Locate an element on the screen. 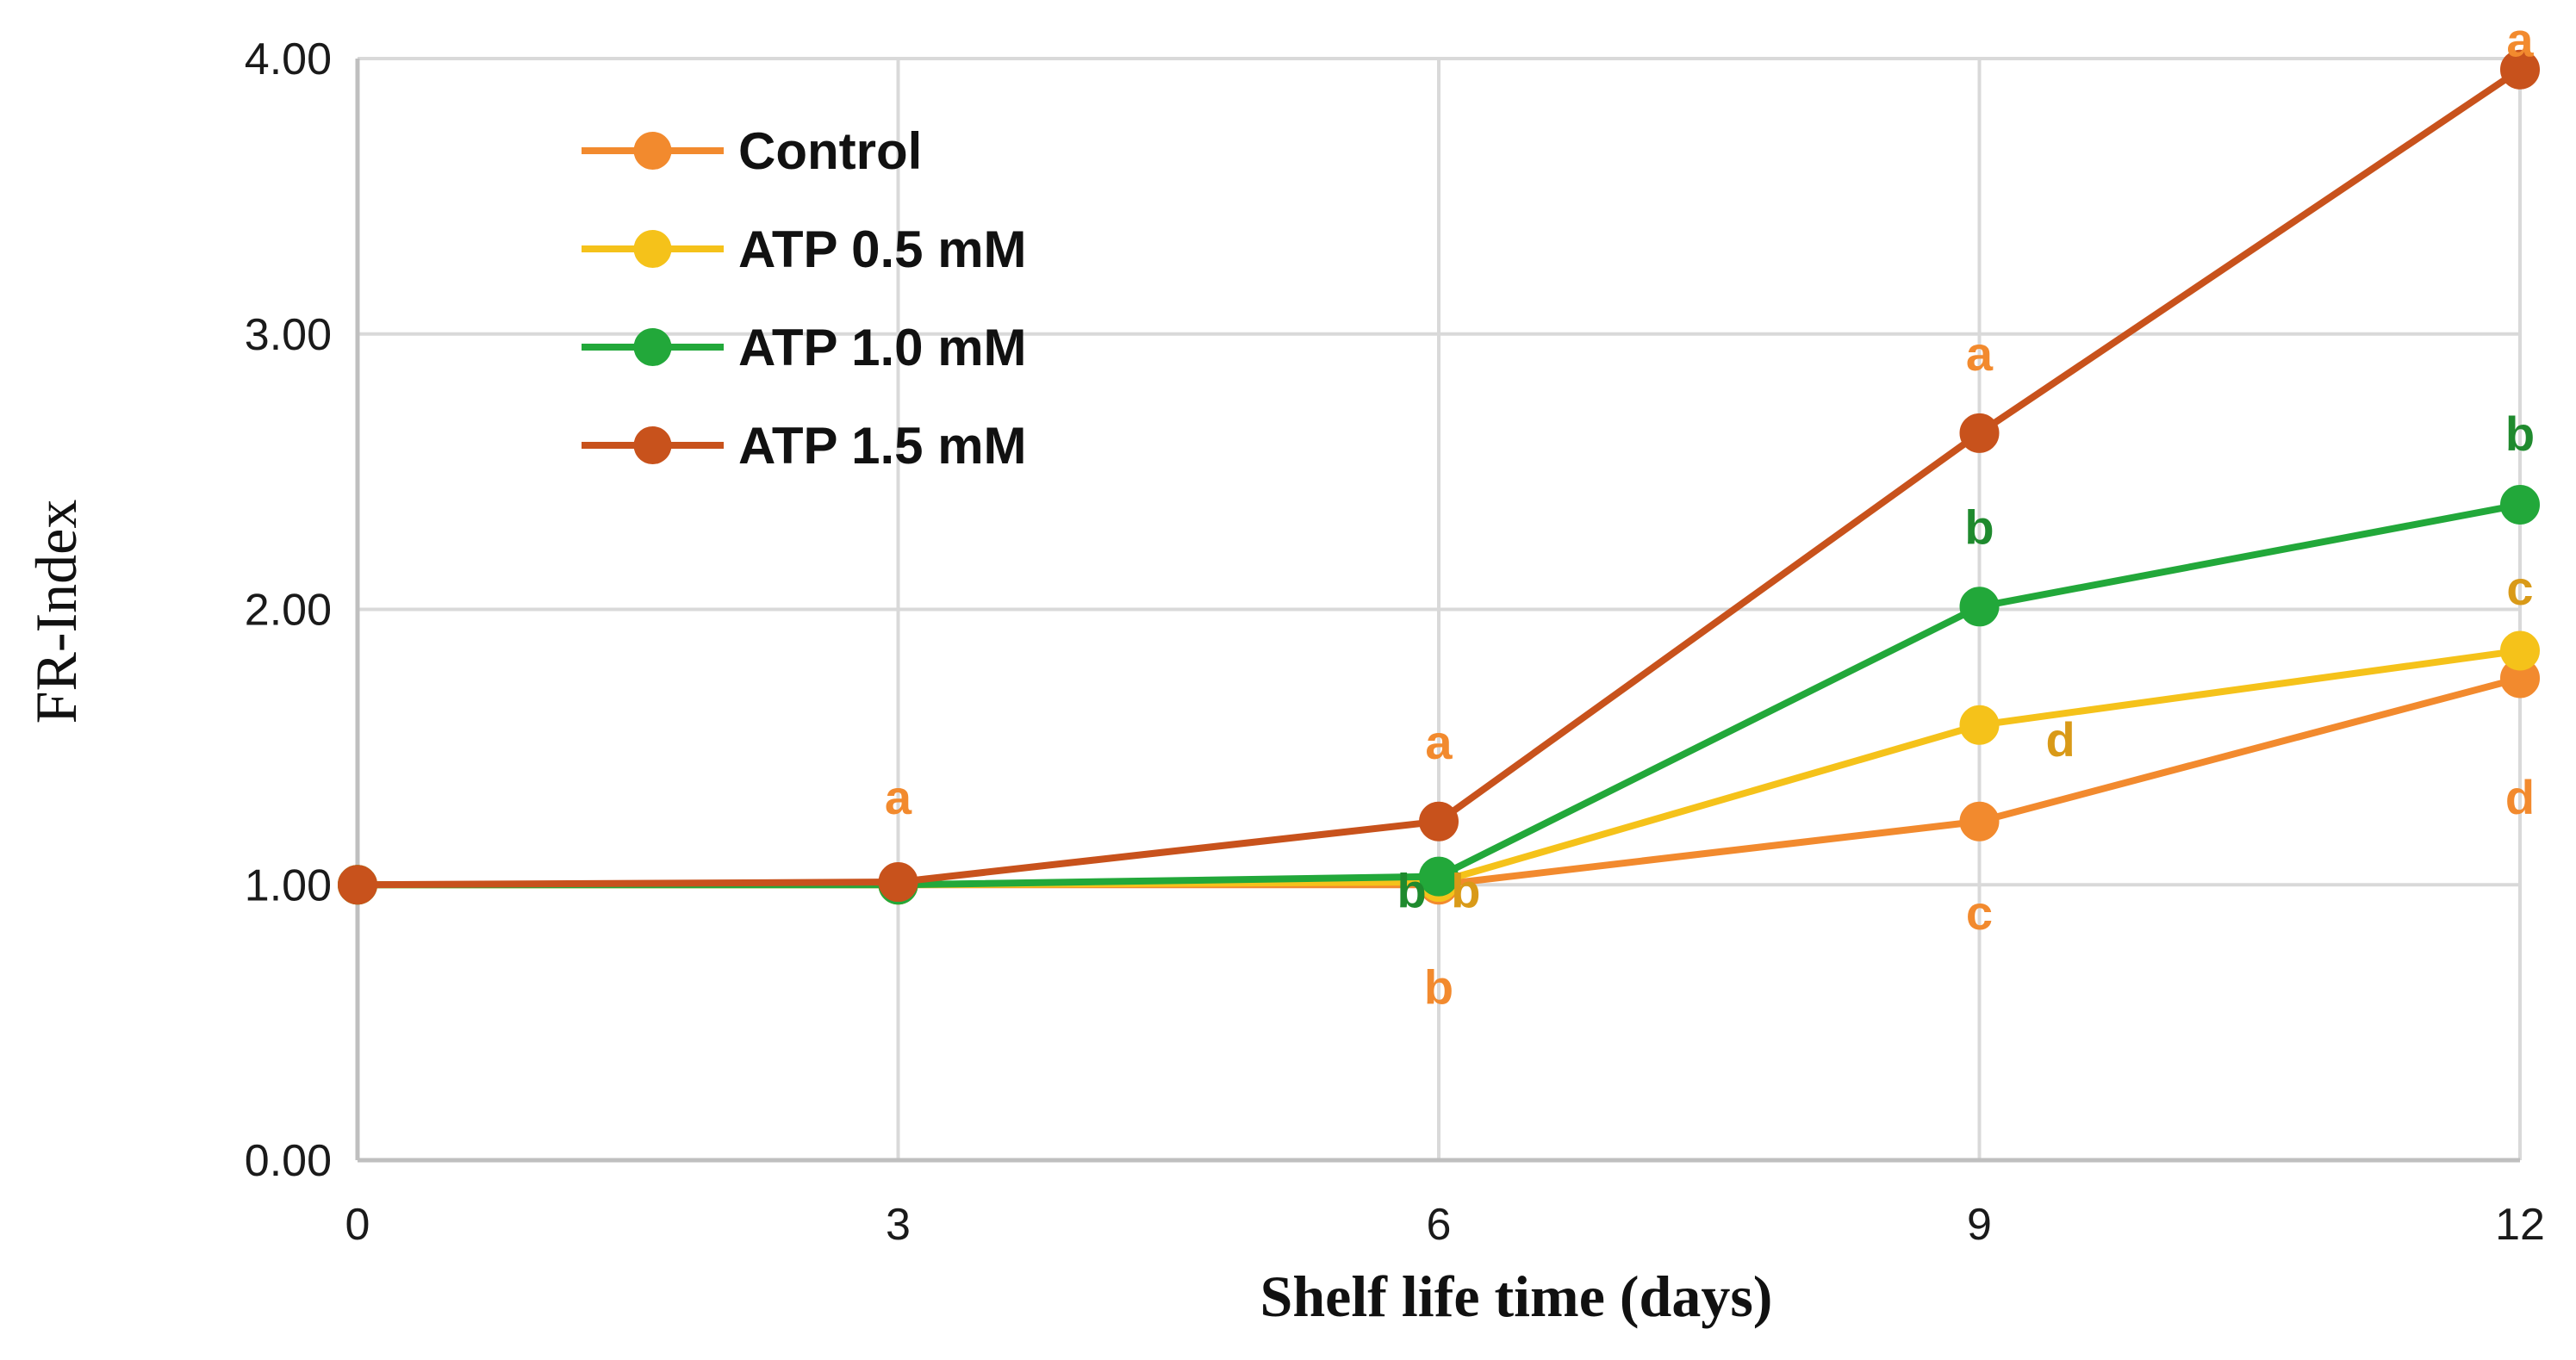  x-tick-label: 9 is located at coordinates (1980, 1225).